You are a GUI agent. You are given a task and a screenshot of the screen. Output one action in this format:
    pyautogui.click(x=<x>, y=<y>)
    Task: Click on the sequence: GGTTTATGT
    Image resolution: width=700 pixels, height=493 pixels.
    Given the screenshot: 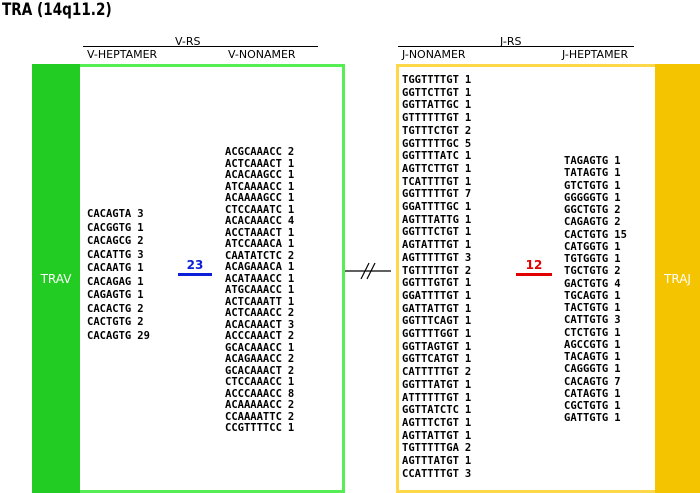 What is the action you would take?
    pyautogui.click(x=430, y=384)
    